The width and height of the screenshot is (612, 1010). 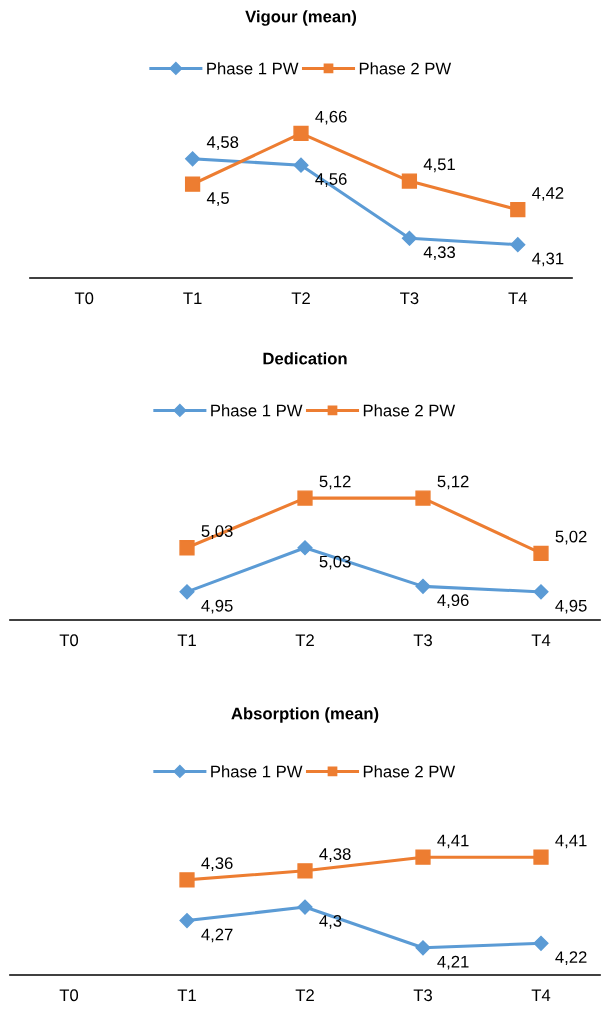 What do you see at coordinates (217, 935) in the screenshot?
I see `data-label: 4,27` at bounding box center [217, 935].